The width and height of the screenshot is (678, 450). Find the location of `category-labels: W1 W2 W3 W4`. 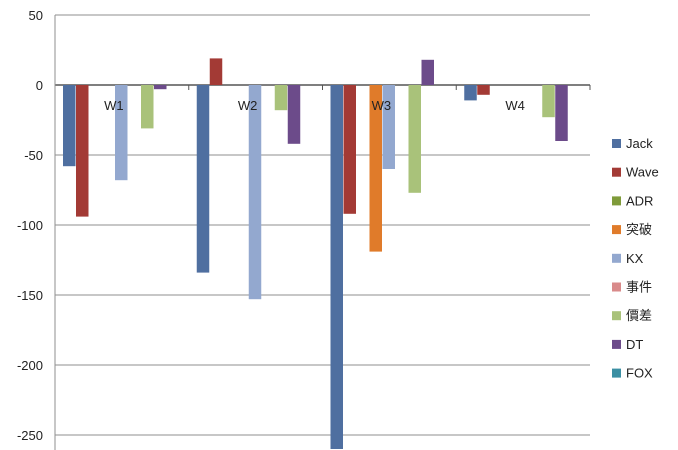

category-labels: W1 W2 W3 W4 is located at coordinates (314, 105).